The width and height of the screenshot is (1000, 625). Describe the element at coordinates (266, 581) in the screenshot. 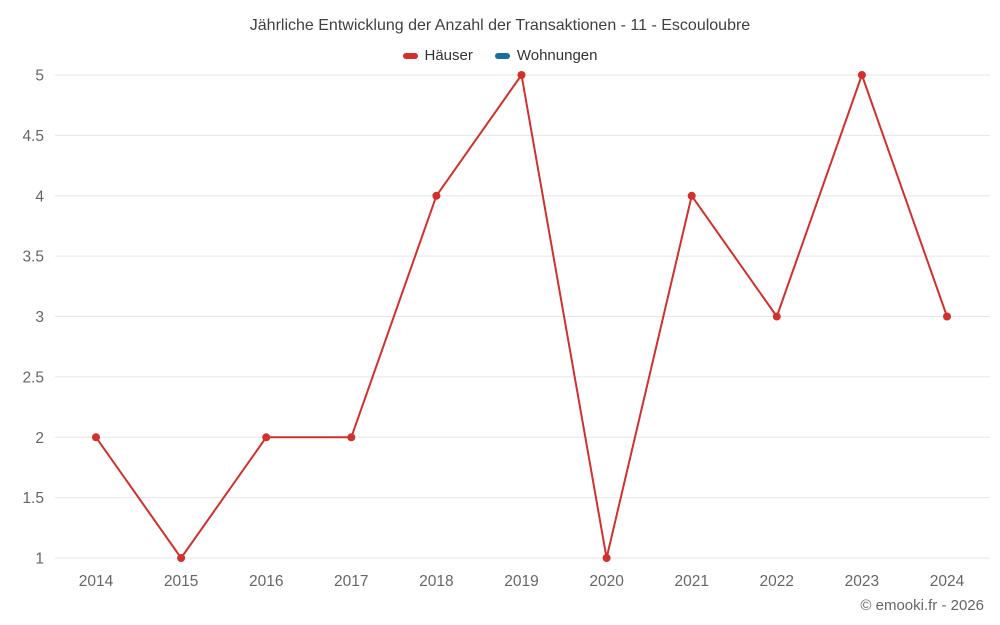

I see `x-tick-label: 2016` at that location.